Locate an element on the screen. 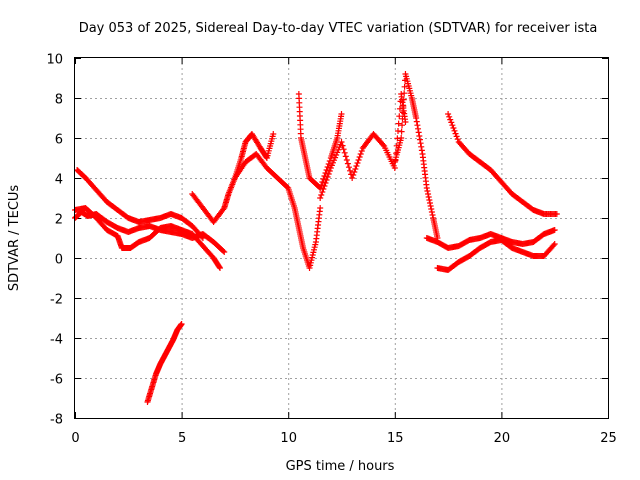 Image resolution: width=640 pixels, height=480 pixels. x-tick-labels: 0 5 10 15 20 25 is located at coordinates (343, 438).